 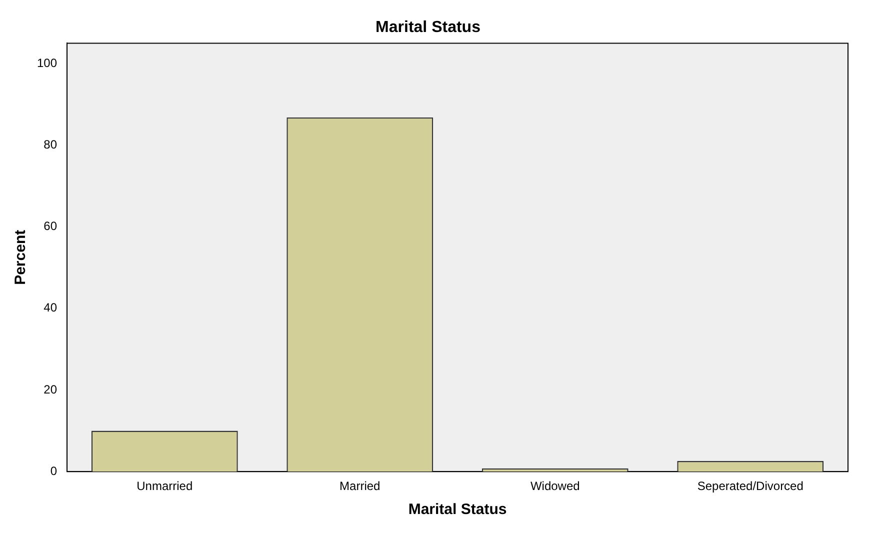 What do you see at coordinates (51, 226) in the screenshot?
I see `y-tick-label: 60` at bounding box center [51, 226].